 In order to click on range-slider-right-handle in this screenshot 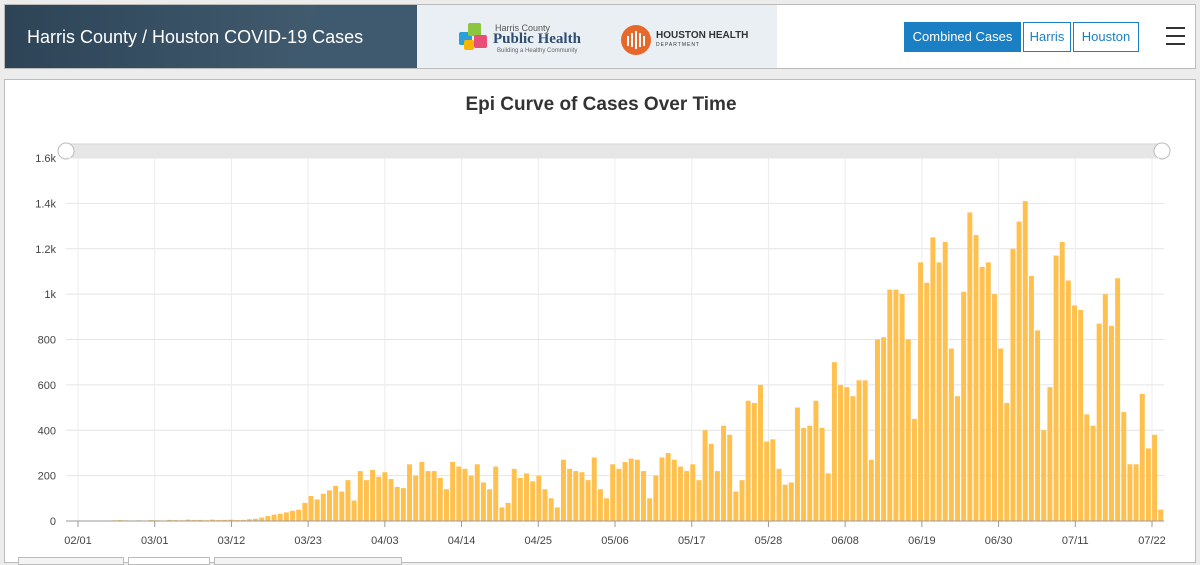, I will do `click(1162, 151)`.